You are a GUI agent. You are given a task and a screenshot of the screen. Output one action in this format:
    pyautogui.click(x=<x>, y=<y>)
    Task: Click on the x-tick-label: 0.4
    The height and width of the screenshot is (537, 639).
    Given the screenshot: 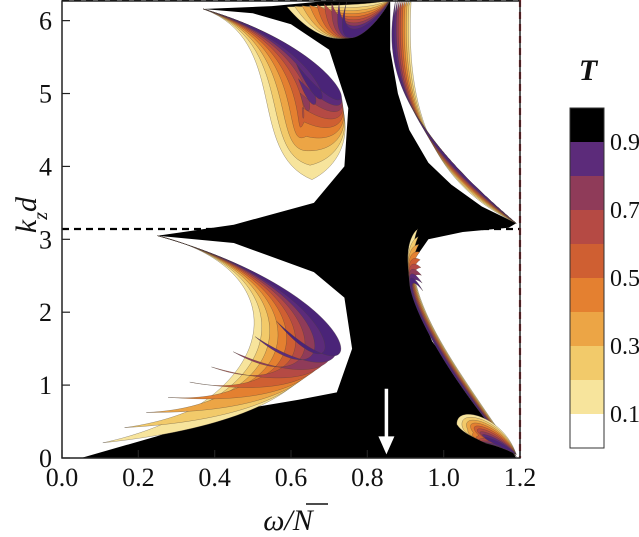 What is the action you would take?
    pyautogui.click(x=214, y=477)
    